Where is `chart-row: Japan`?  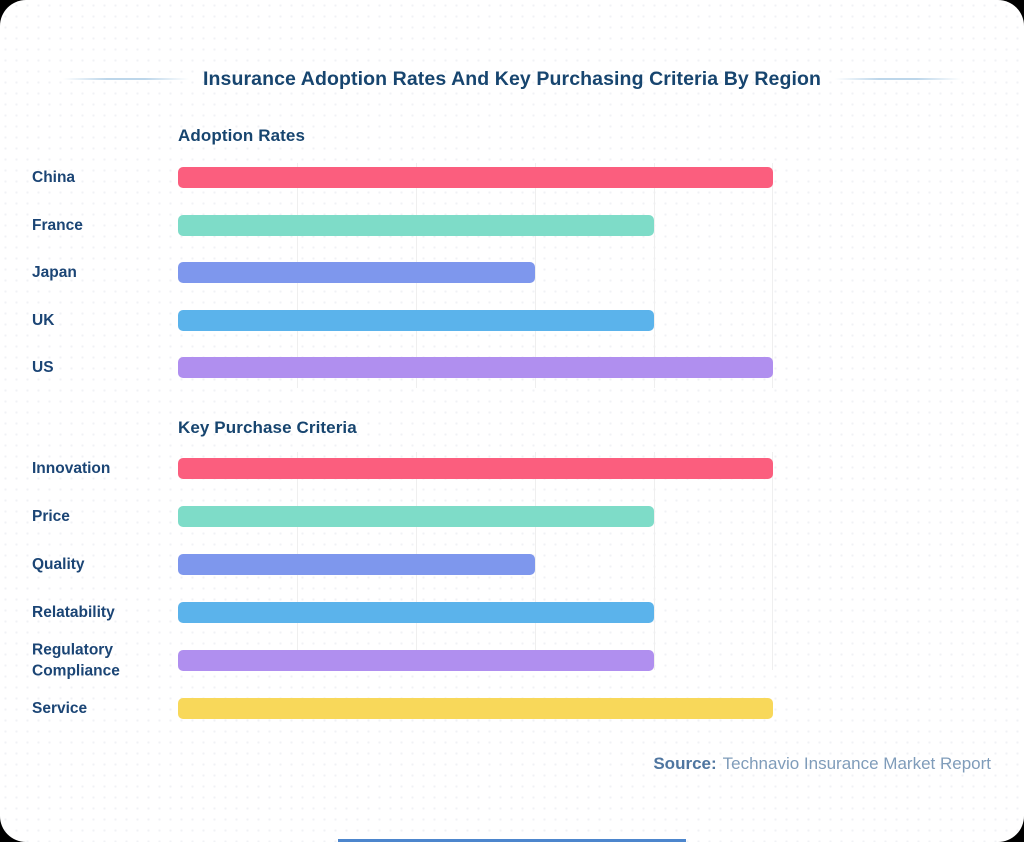
chart-row: Japan is located at coordinates (512, 272).